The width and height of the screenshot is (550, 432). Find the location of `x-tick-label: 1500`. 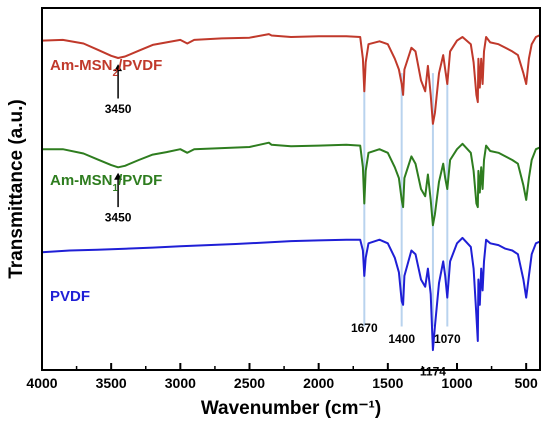

x-tick-label: 1500 is located at coordinates (387, 383).